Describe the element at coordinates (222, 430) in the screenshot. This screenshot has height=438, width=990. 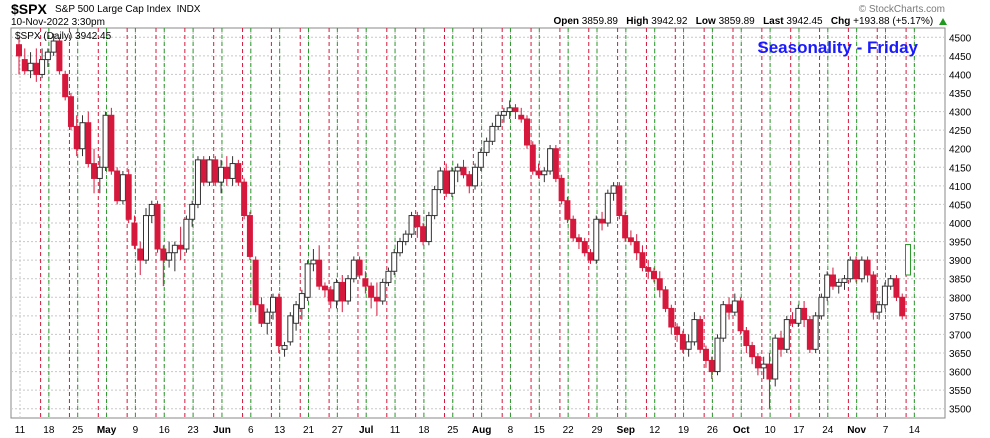
I see `x-tick-label: Jun` at that location.